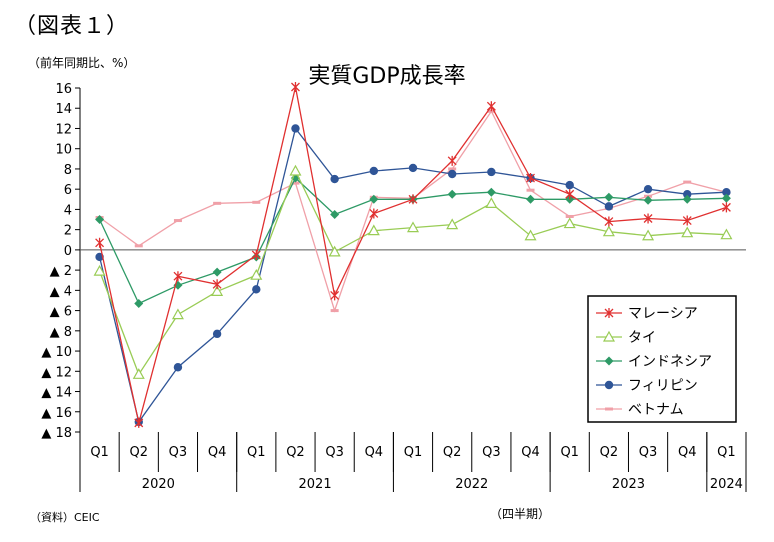  I want to click on y-tick-label: ▲ 16, so click(56, 413).